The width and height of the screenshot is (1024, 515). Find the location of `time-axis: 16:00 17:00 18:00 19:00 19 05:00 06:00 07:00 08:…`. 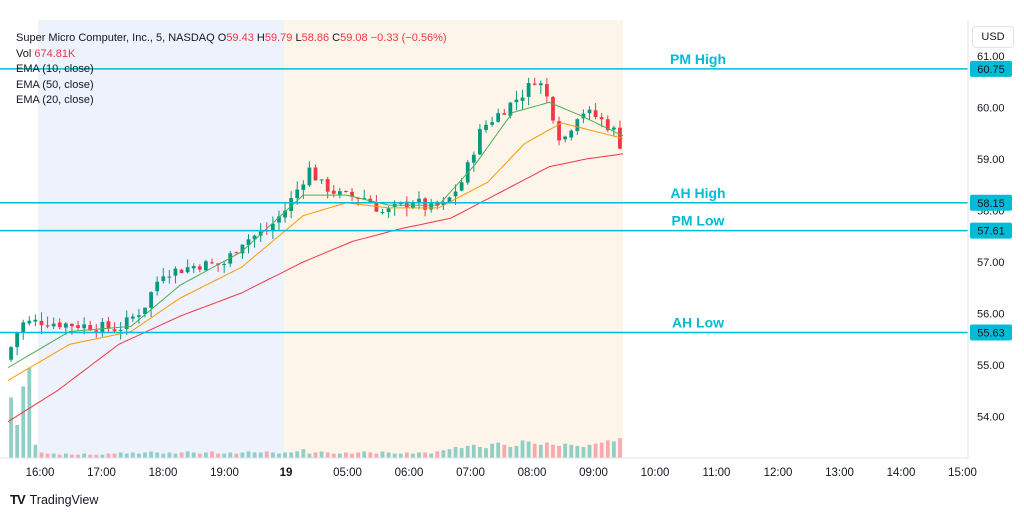

time-axis: 16:00 17:00 18:00 19:00 19 05:00 06:00 07:00 08:… is located at coordinates (501, 473).